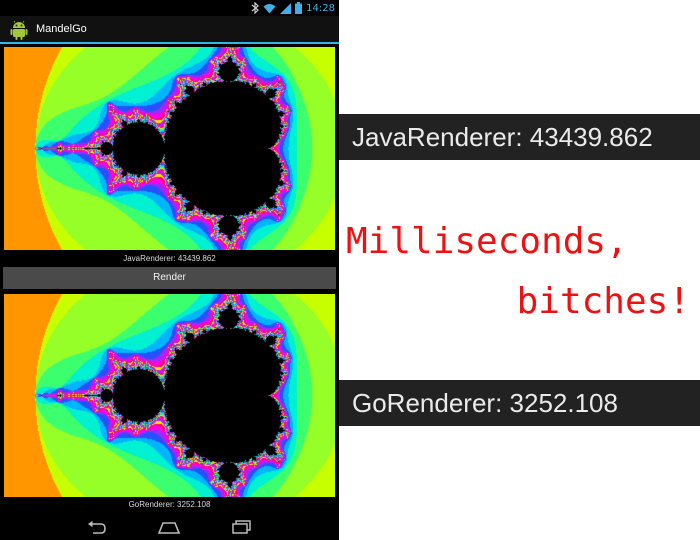 Image resolution: width=700 pixels, height=540 pixels. What do you see at coordinates (169, 527) in the screenshot?
I see `navigation-bar` at bounding box center [169, 527].